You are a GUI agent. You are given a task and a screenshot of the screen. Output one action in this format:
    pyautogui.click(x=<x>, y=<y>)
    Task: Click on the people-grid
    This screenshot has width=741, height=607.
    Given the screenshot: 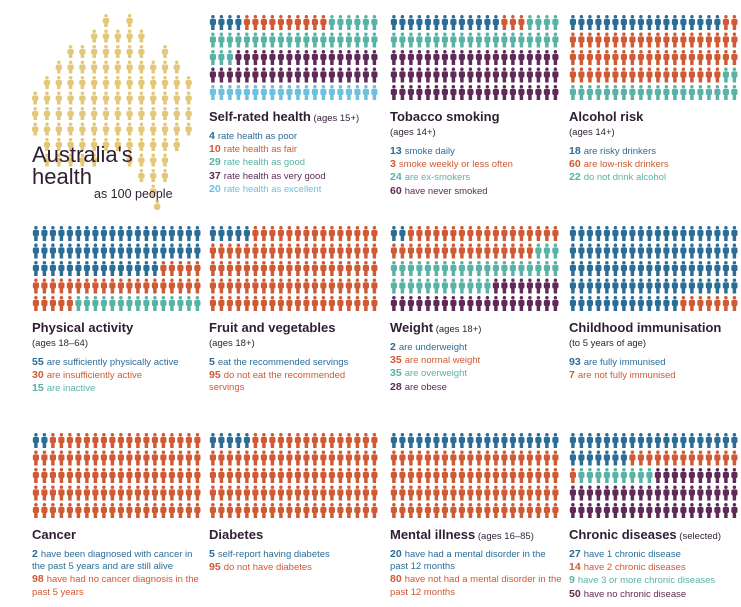 What is the action you would take?
    pyautogui.click(x=474, y=475)
    